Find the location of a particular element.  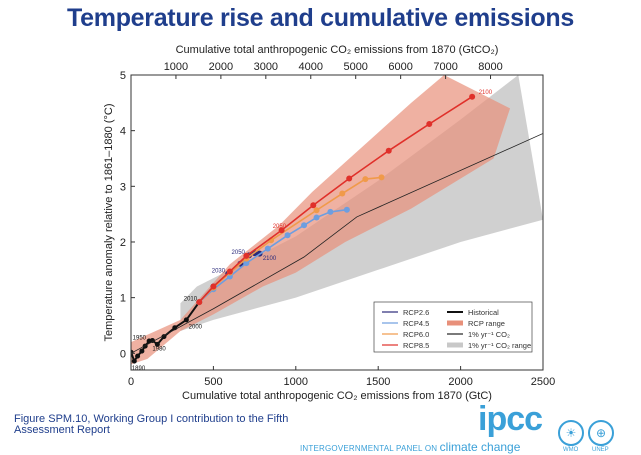

y-tick-label: 1 is located at coordinates (123, 299).